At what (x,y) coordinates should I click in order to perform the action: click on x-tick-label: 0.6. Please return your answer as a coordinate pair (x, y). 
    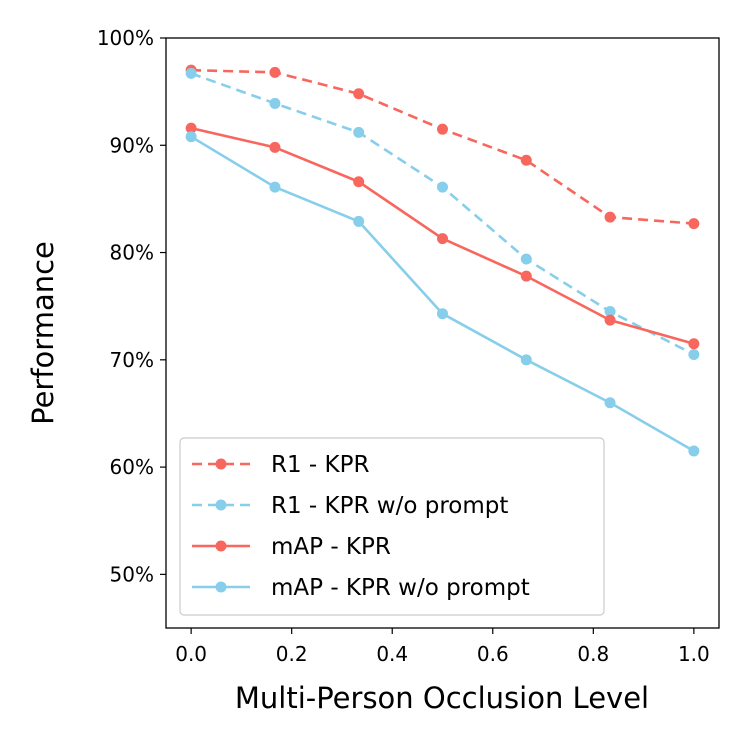
    Looking at the image, I should click on (493, 654).